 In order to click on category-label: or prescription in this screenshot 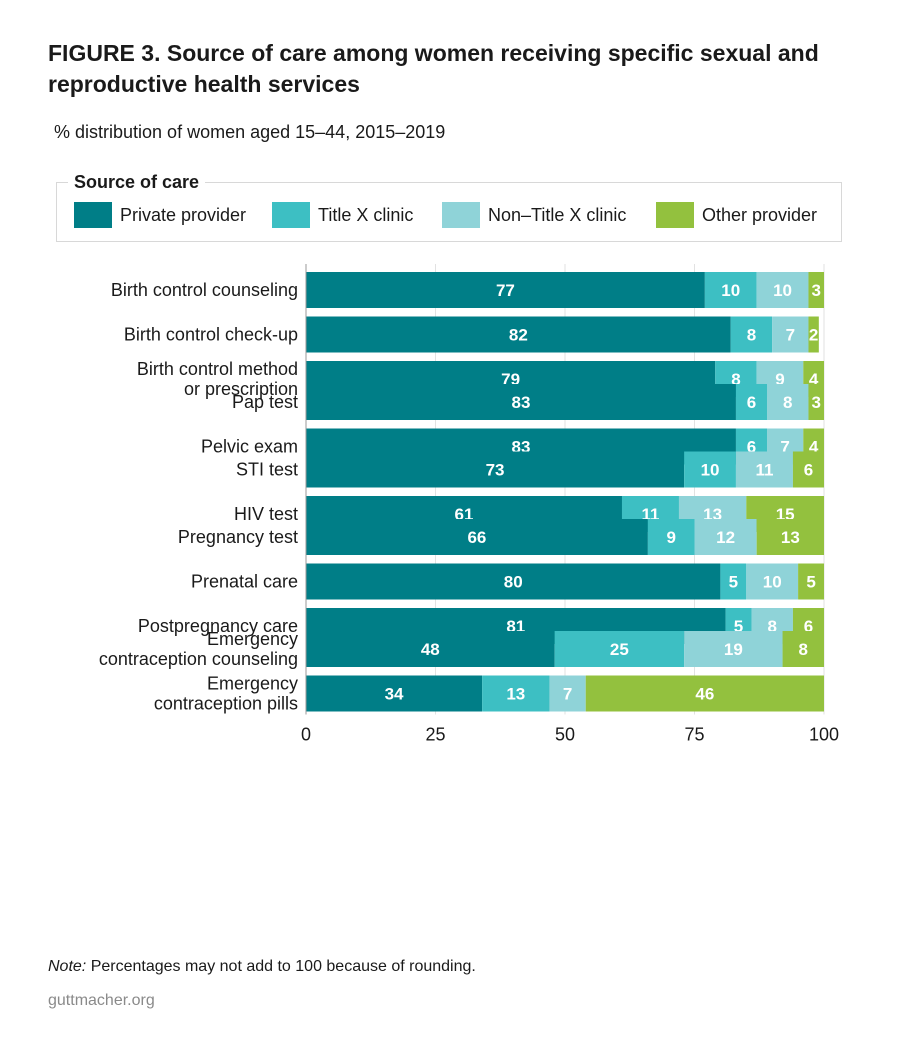, I will do `click(241, 389)`.